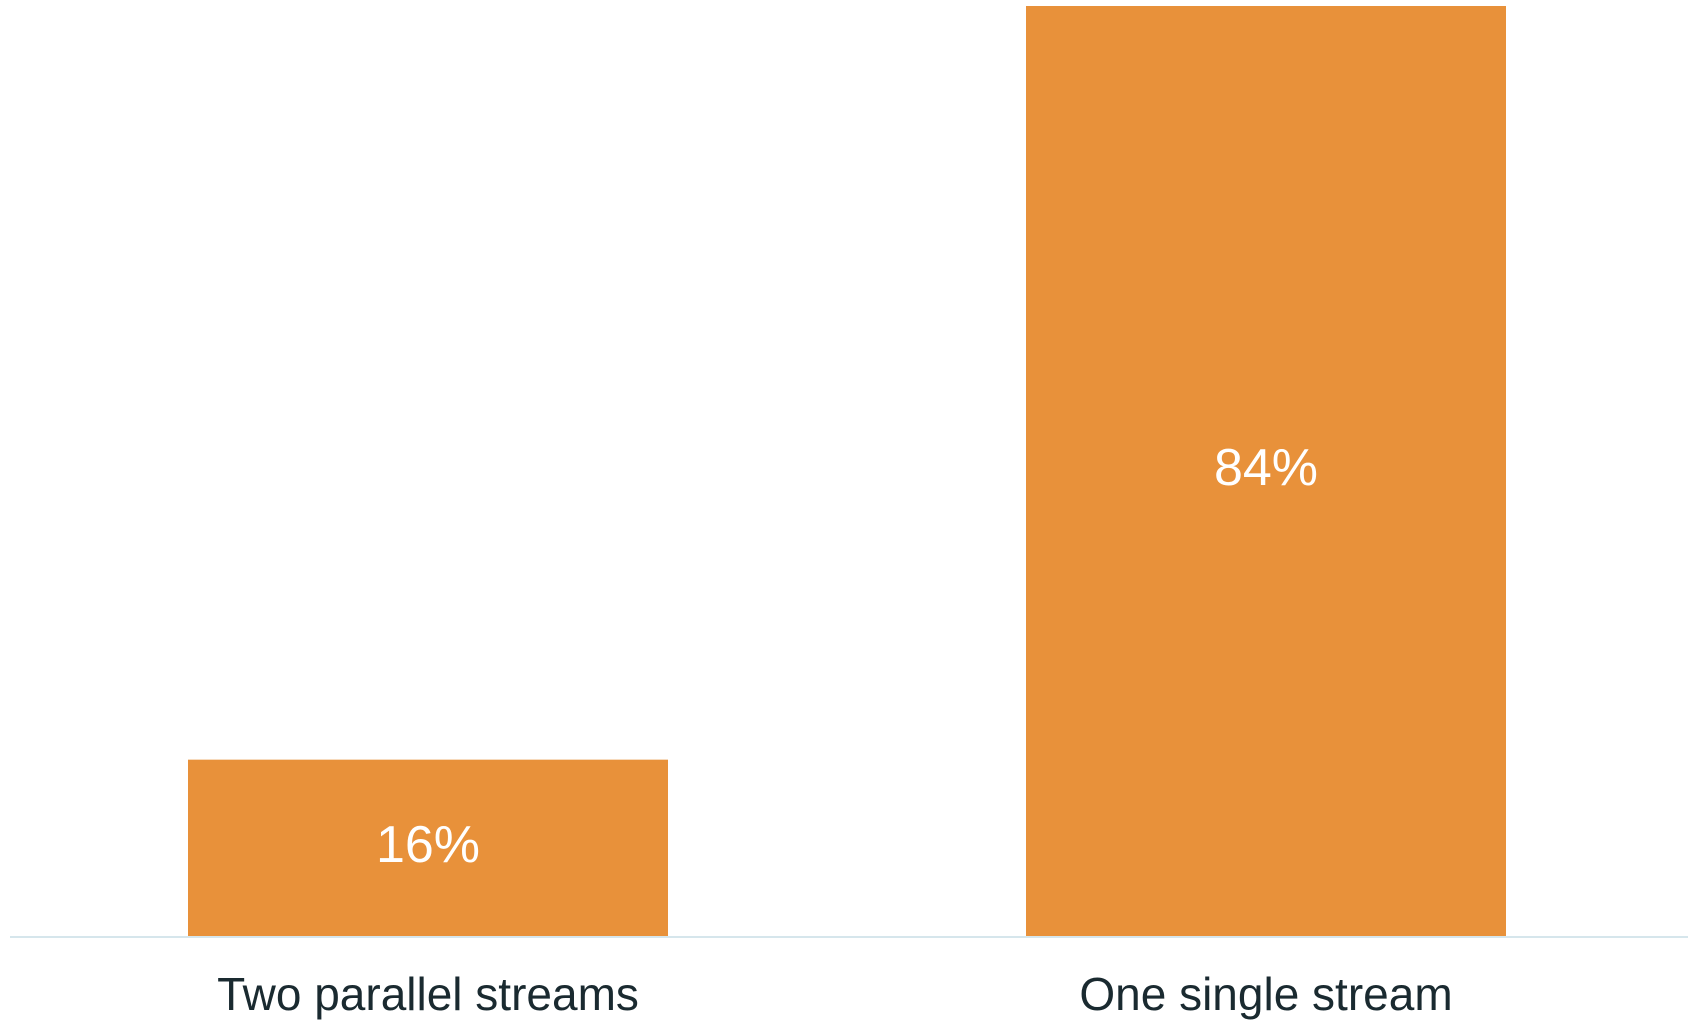  Describe the element at coordinates (428, 994) in the screenshot. I see `category-label-0: Two parallel streams` at that location.